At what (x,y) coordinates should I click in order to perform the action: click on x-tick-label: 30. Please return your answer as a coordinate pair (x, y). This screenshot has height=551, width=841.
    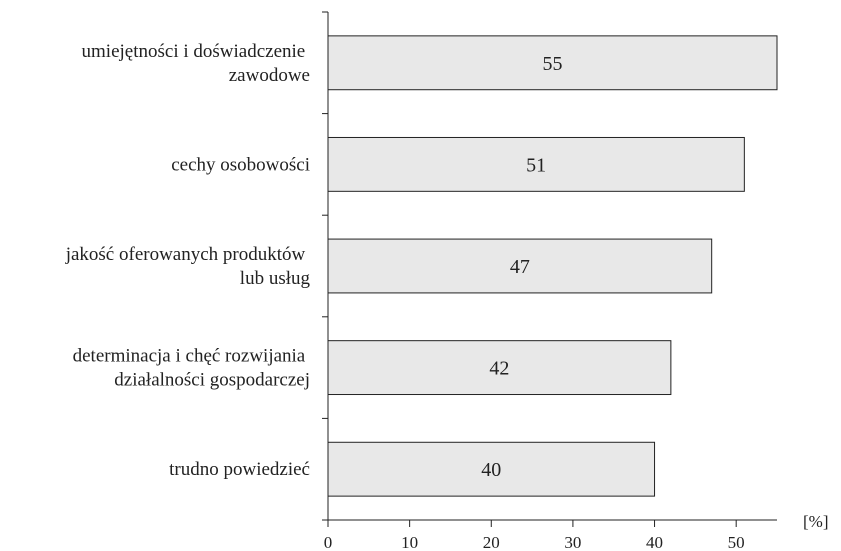
    Looking at the image, I should click on (572, 542).